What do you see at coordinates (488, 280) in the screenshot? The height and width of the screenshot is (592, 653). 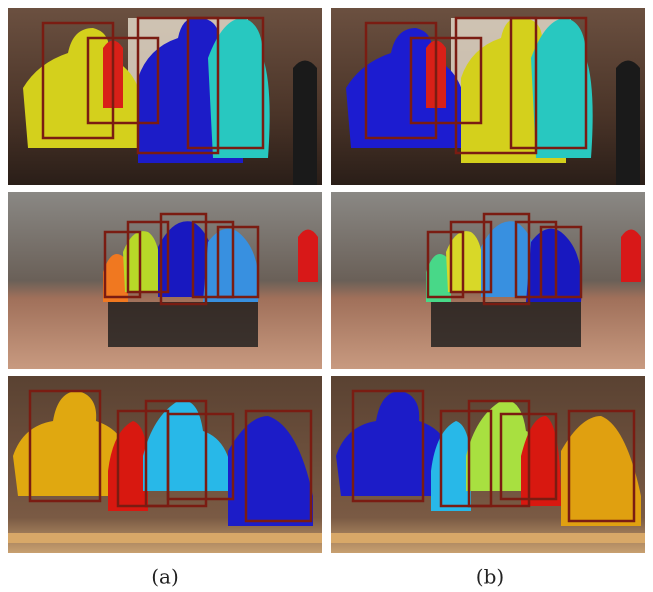 I see `panel-2b` at bounding box center [488, 280].